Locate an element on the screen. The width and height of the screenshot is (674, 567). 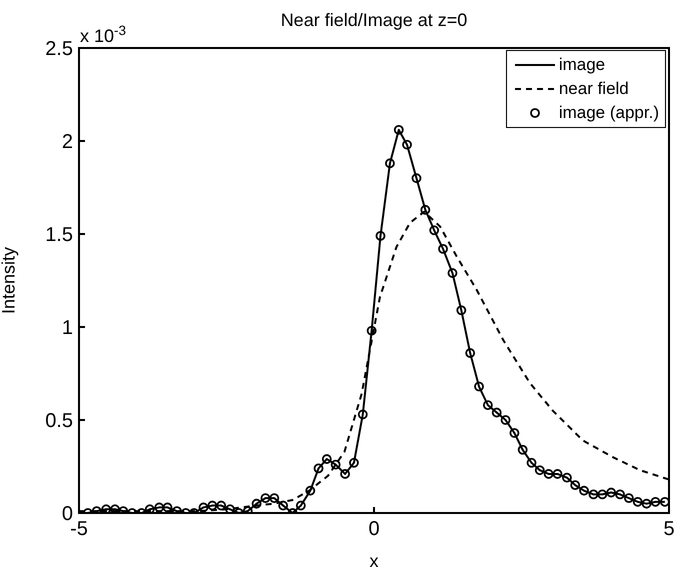
x-tick-label: 0 is located at coordinates (374, 529).